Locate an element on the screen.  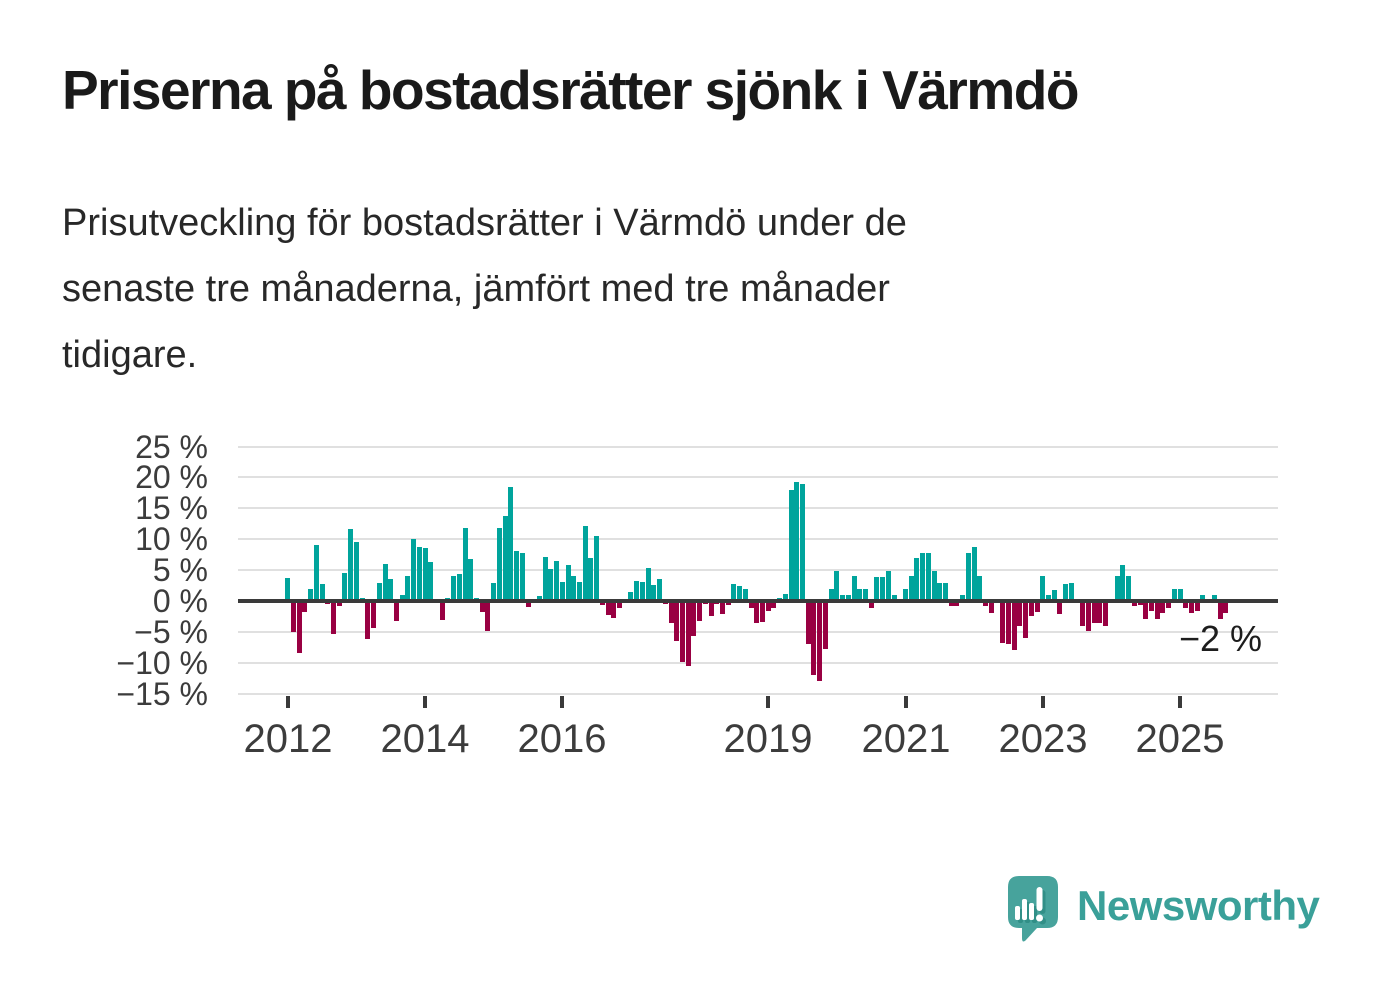
x-axis-tick-label: 2021 is located at coordinates (906, 739).